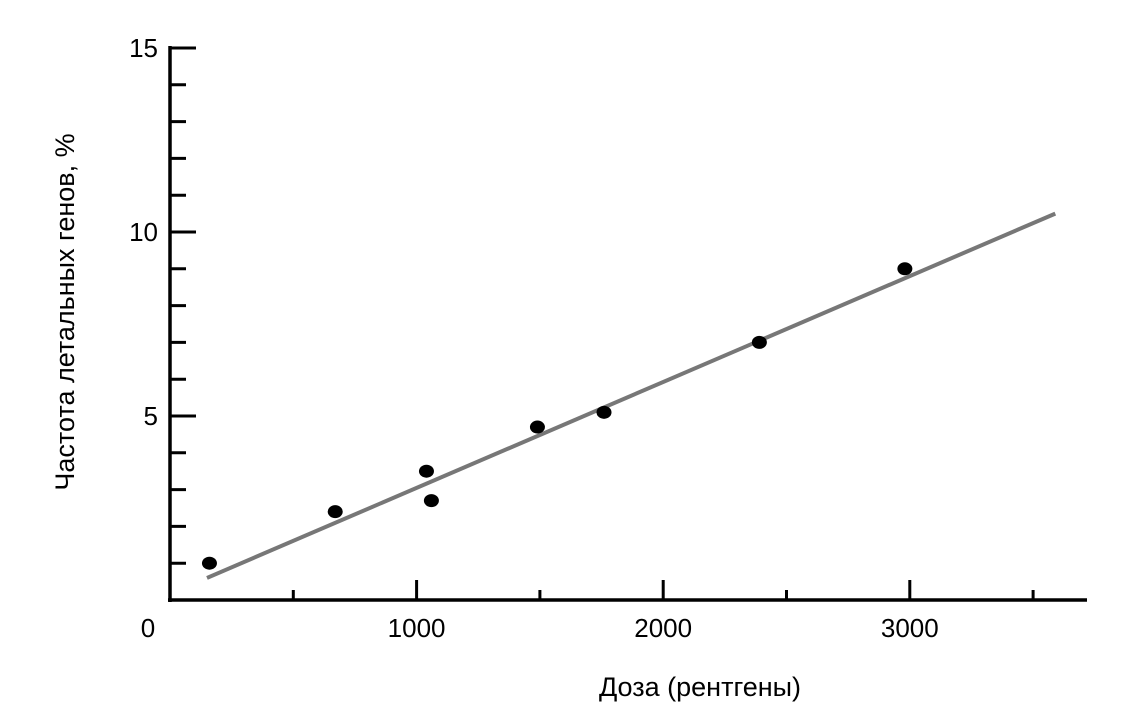  I want to click on y-tick-label: 10, so click(143, 232).